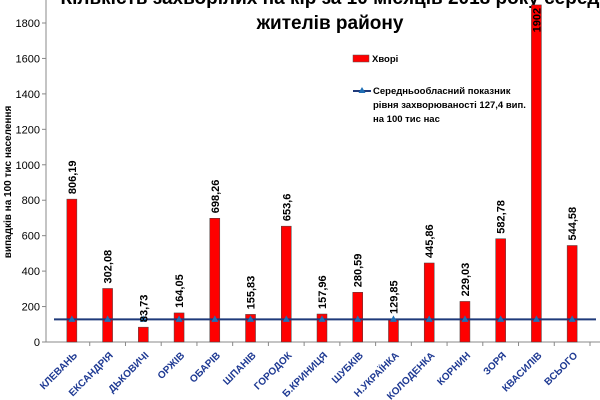 This screenshot has width=600, height=400. What do you see at coordinates (287, 208) in the screenshot?
I see `data-label: 653,6` at bounding box center [287, 208].